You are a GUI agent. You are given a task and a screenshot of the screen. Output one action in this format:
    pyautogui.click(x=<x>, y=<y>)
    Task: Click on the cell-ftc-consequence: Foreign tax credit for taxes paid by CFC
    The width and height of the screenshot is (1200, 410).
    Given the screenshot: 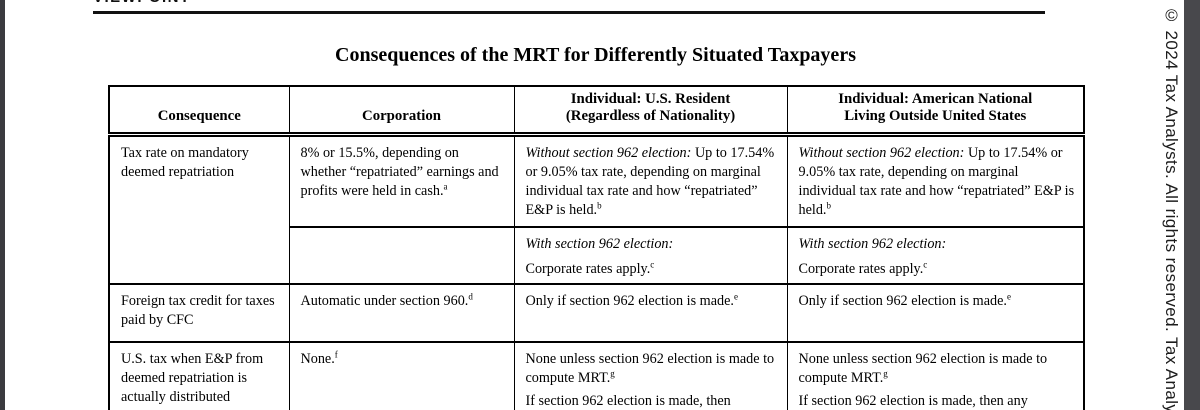 What is the action you would take?
    pyautogui.click(x=199, y=312)
    